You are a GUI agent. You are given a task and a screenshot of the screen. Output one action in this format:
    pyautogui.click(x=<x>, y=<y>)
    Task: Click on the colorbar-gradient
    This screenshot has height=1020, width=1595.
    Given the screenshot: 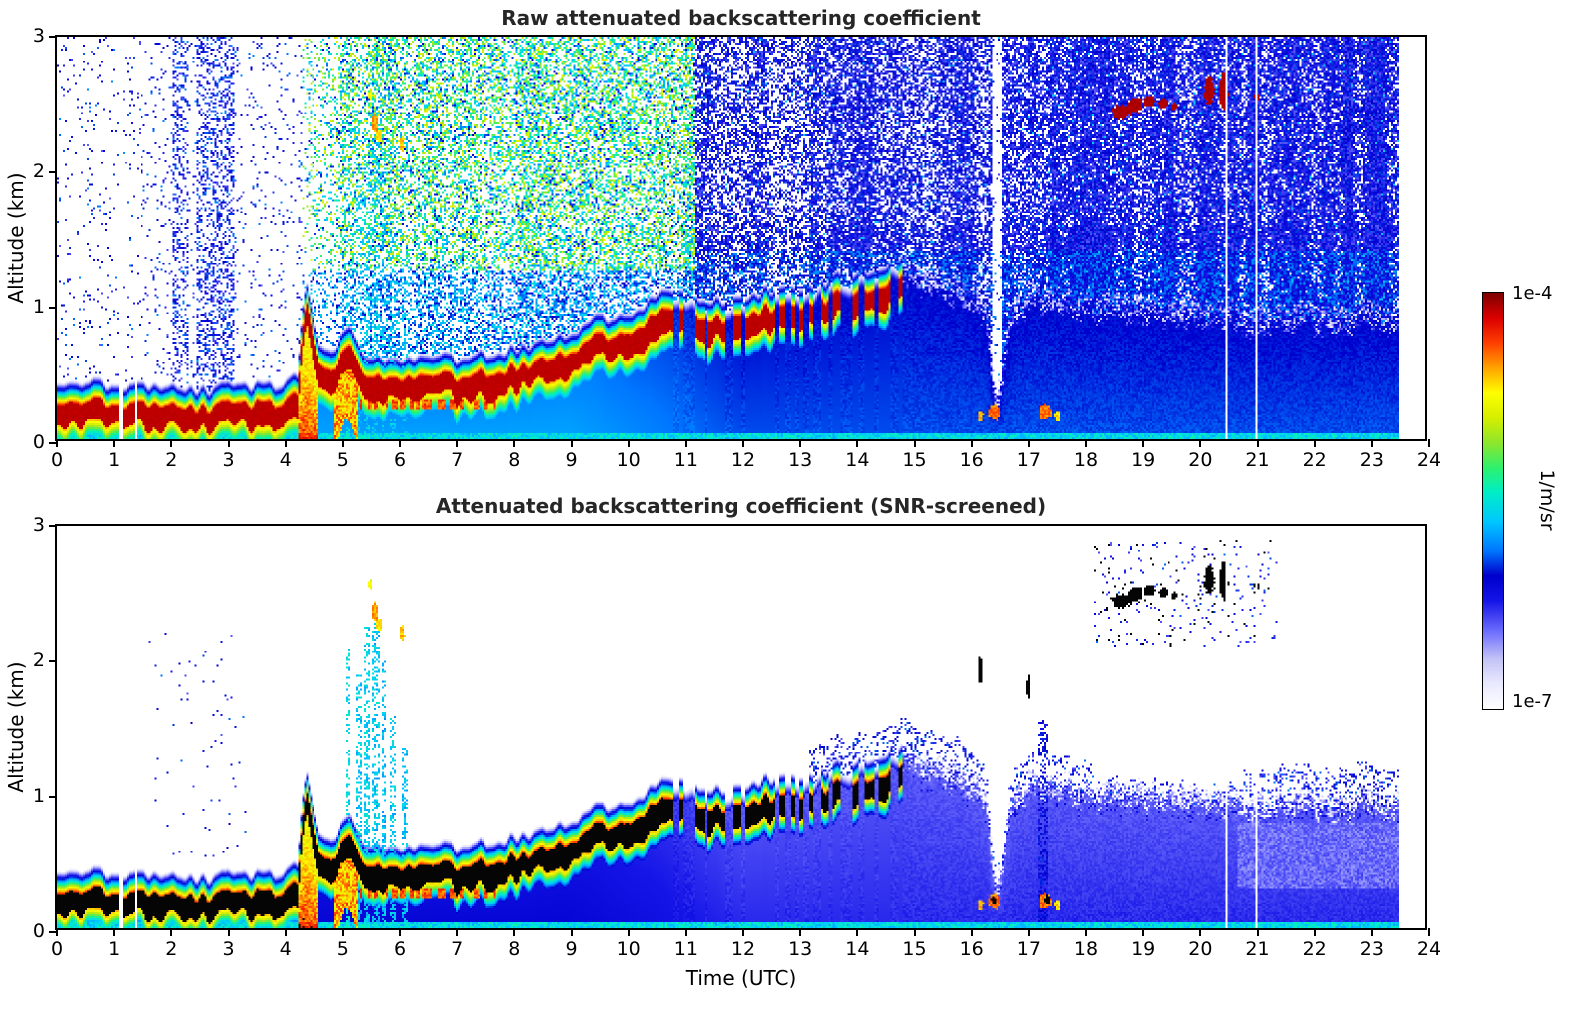 What is the action you would take?
    pyautogui.click(x=1493, y=501)
    